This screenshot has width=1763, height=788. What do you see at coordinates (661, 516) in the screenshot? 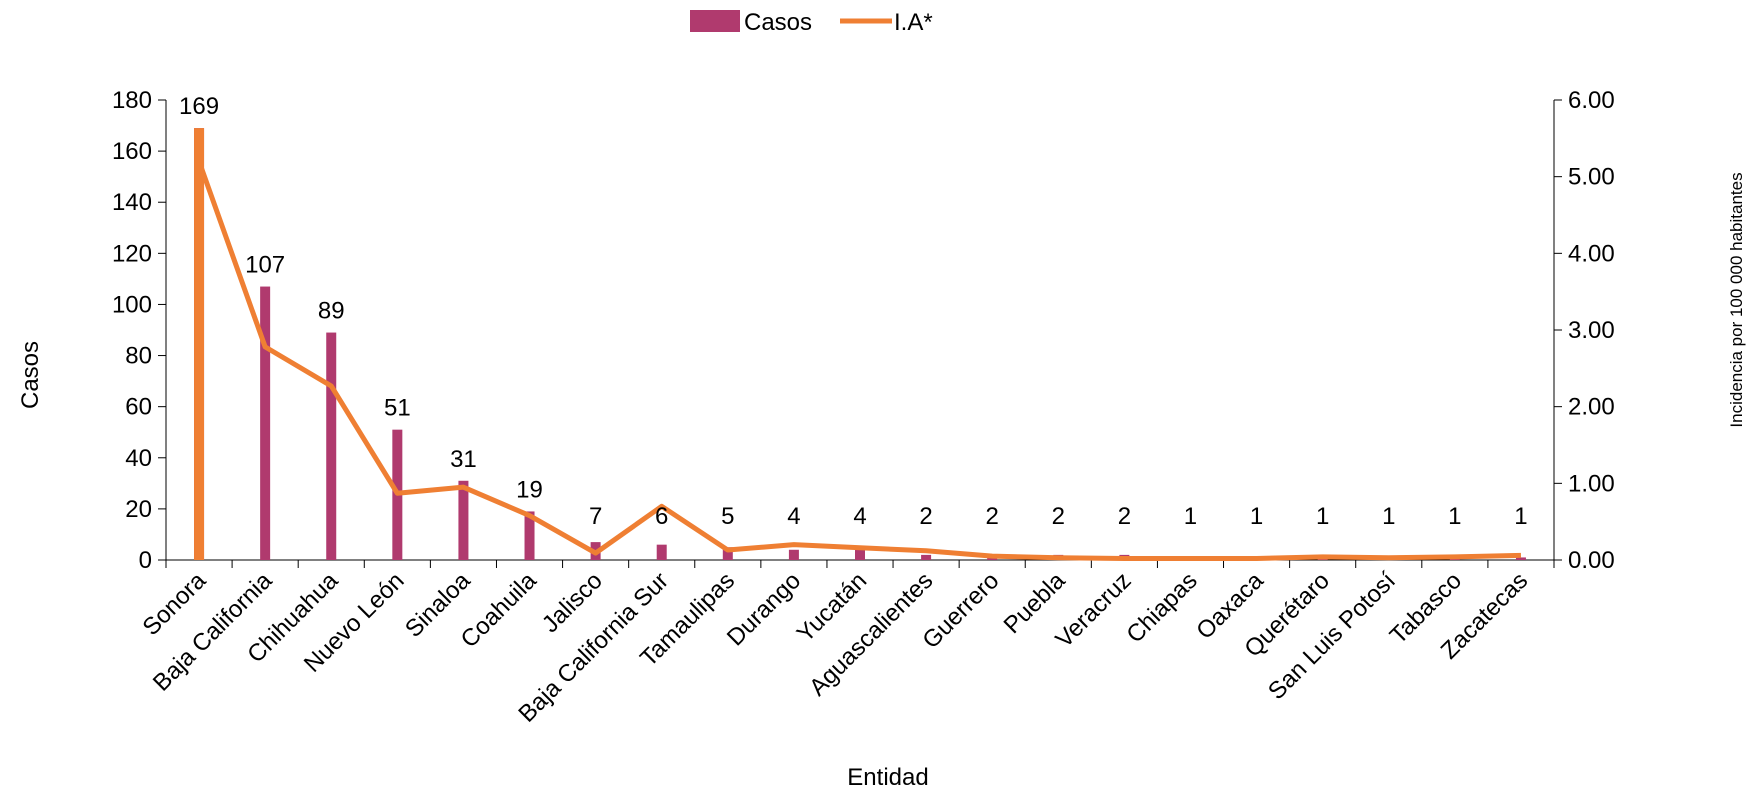
I see `data-label-casos: 6` at bounding box center [661, 516].